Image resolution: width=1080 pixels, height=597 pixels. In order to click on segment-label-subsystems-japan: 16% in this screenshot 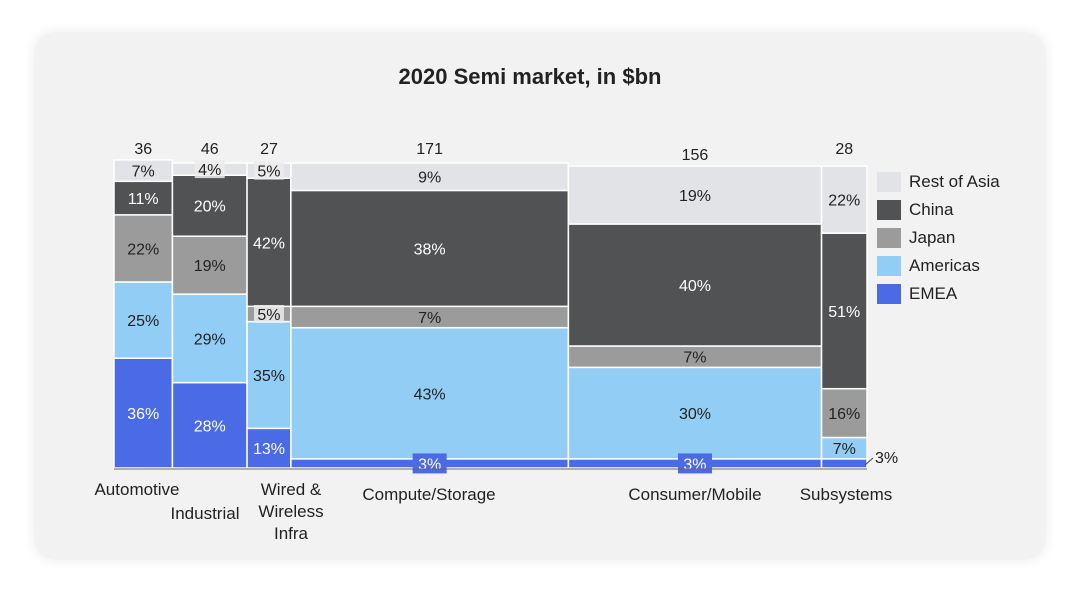, I will do `click(844, 414)`.